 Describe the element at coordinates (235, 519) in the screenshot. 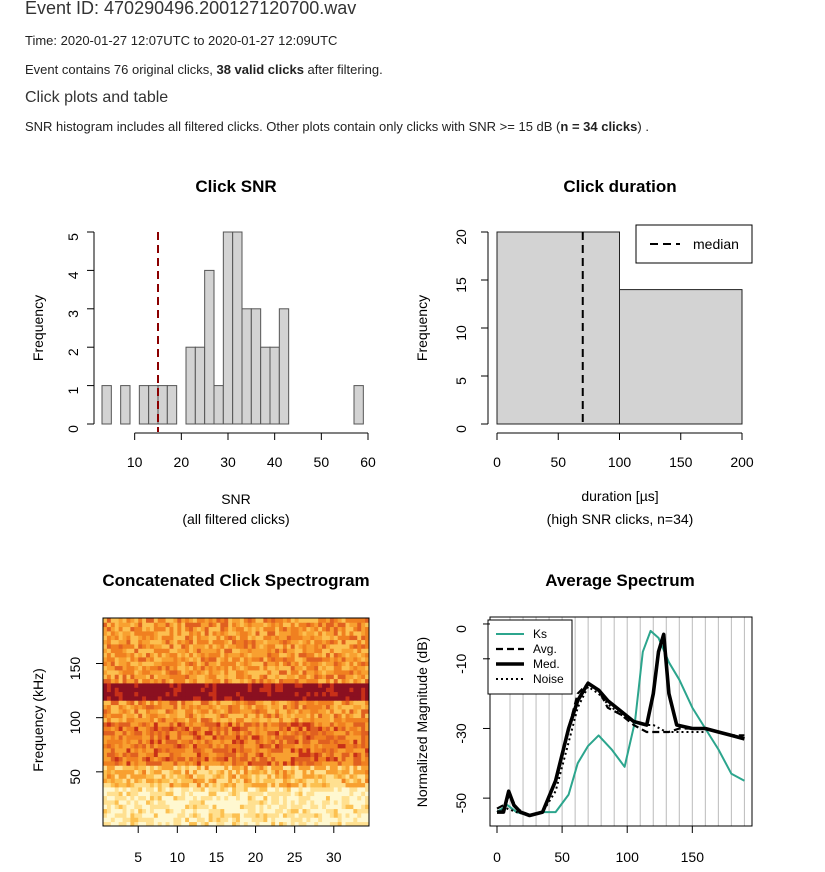

I see `snr-x-sublabel: (all filtered clicks)` at that location.